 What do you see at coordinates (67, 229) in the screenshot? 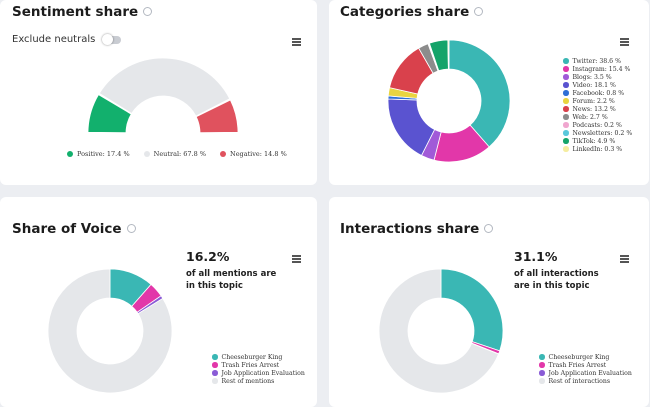
I see `share-of-voice-title-text: Share of Voice` at bounding box center [67, 229].